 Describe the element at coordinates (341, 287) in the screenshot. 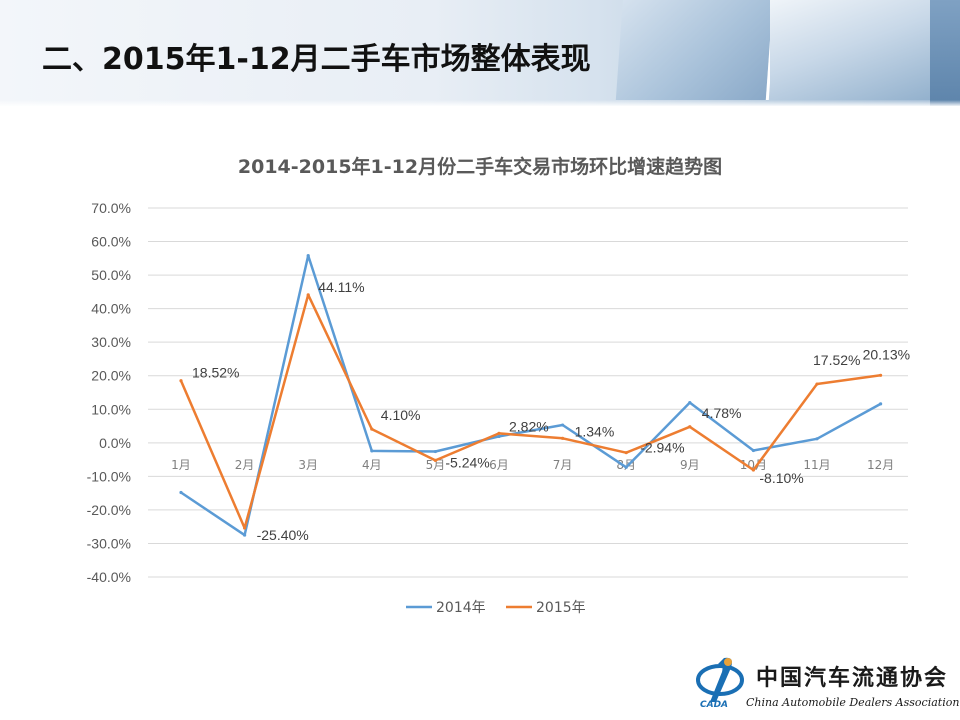

I see `data-label-2015: 44.11%` at that location.